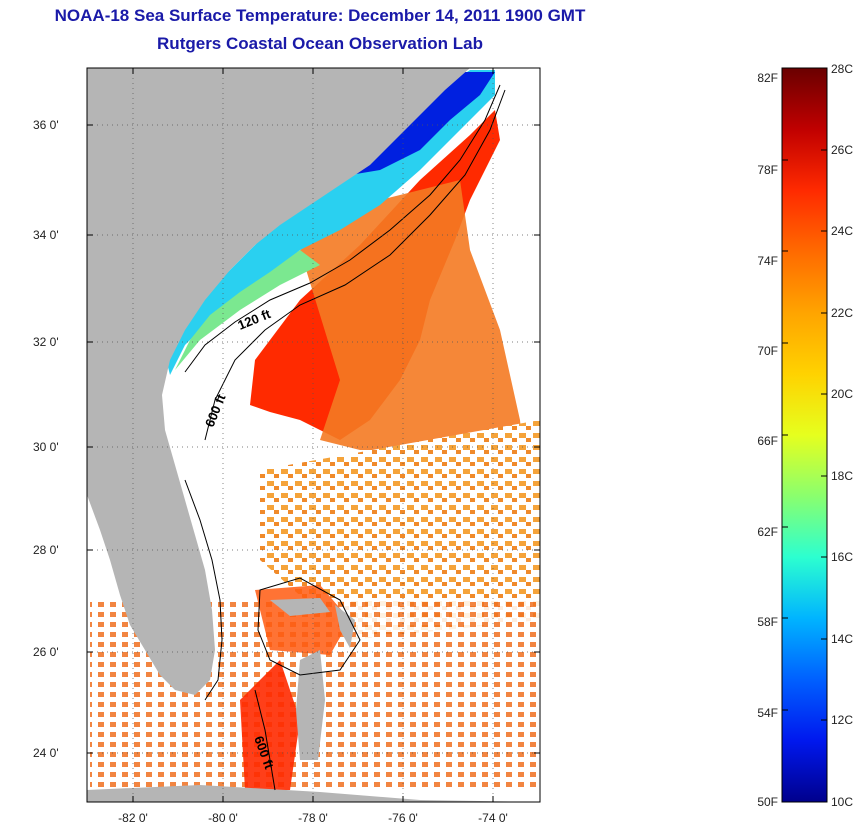  Describe the element at coordinates (313, 793) in the screenshot. I see `cuba-coast` at that location.